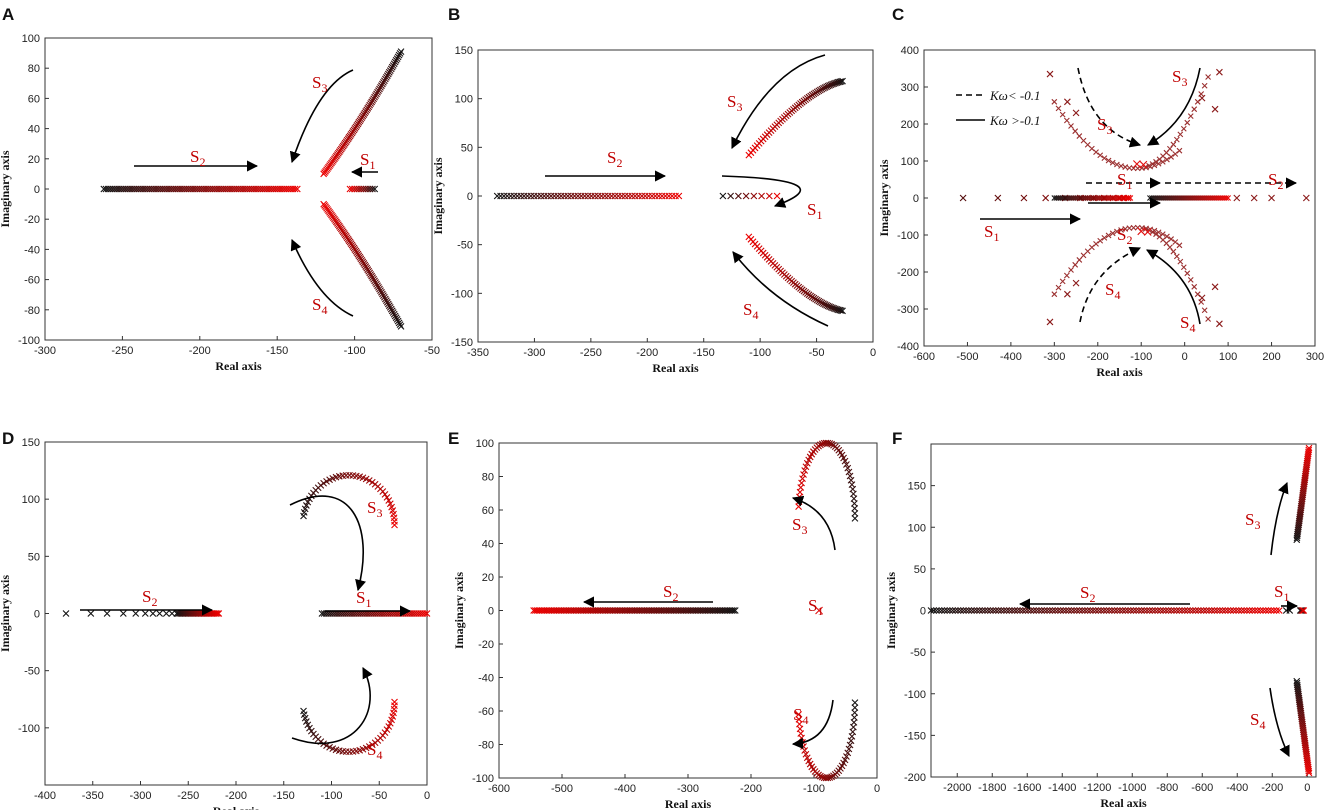 The width and height of the screenshot is (1325, 810). Describe the element at coordinates (750, 311) in the screenshot. I see `mode-label-s4: S4` at that location.